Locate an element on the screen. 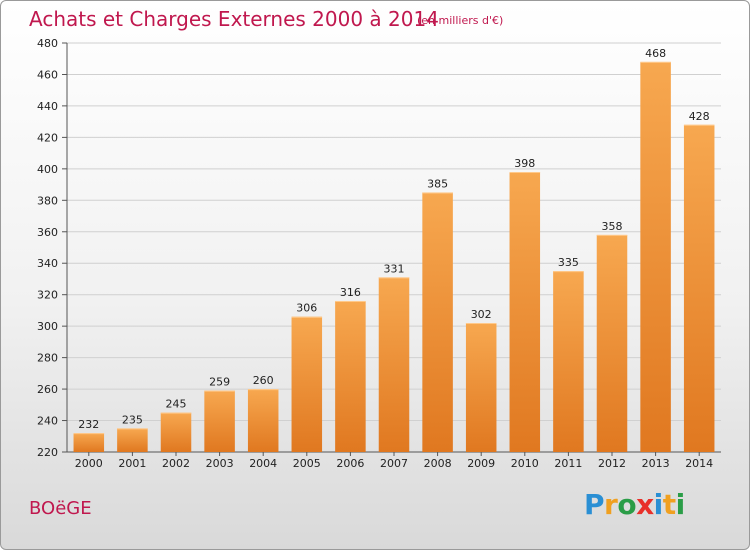 This screenshot has height=550, width=750. x-tick-label-2014: 2014 is located at coordinates (699, 463).